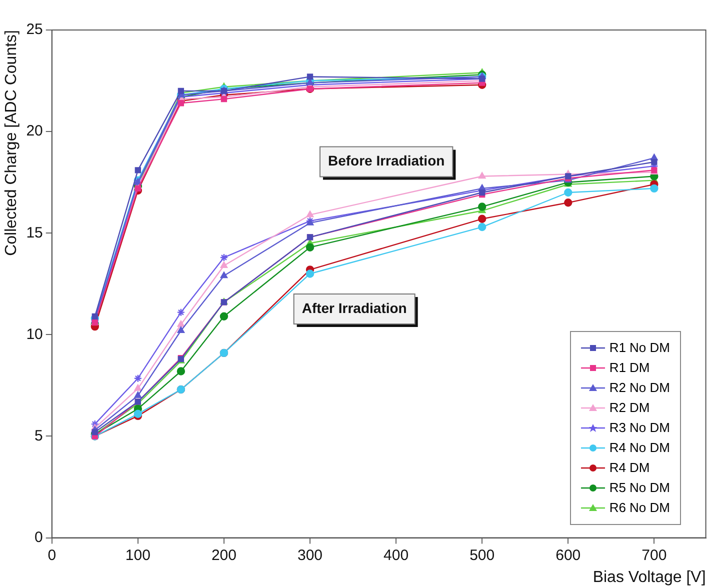  Describe the element at coordinates (137, 555) in the screenshot. I see `x-tick-label: 100` at that location.